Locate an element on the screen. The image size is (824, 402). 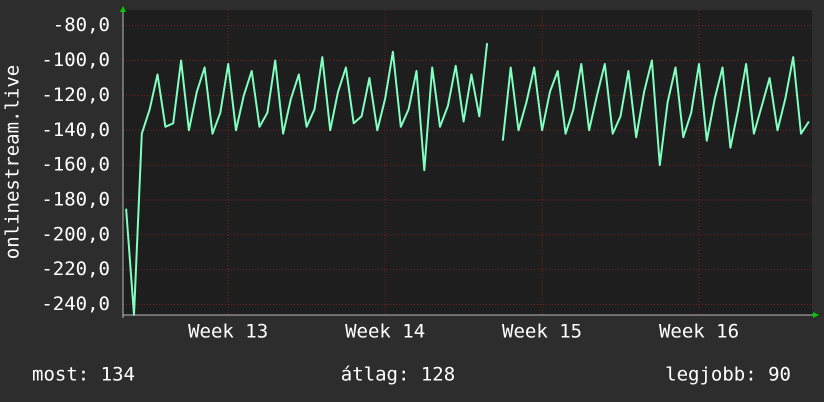
y-tick-label: -160,0 is located at coordinates (75, 165).